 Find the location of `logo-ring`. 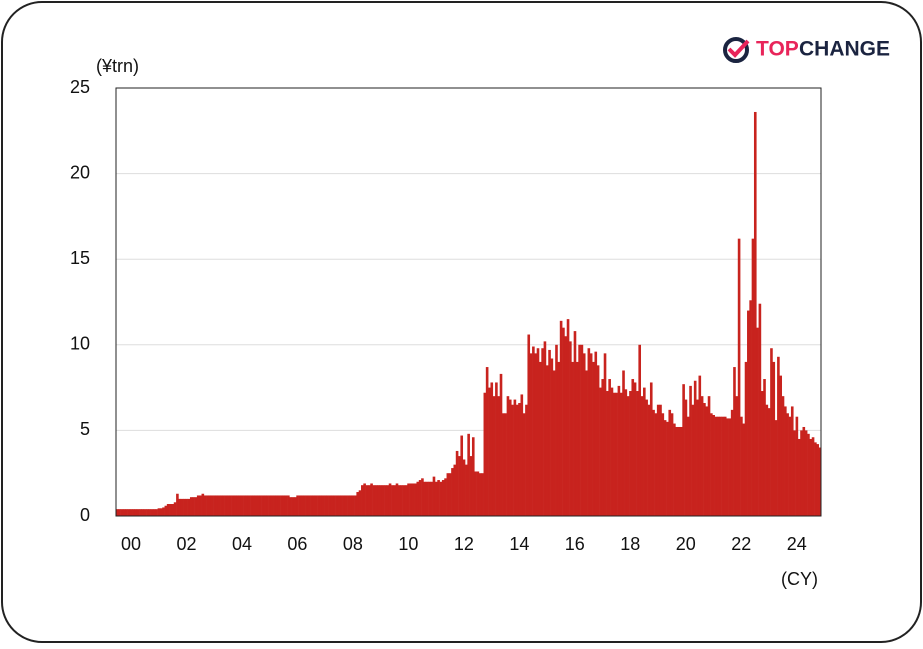

logo-ring is located at coordinates (736, 50).